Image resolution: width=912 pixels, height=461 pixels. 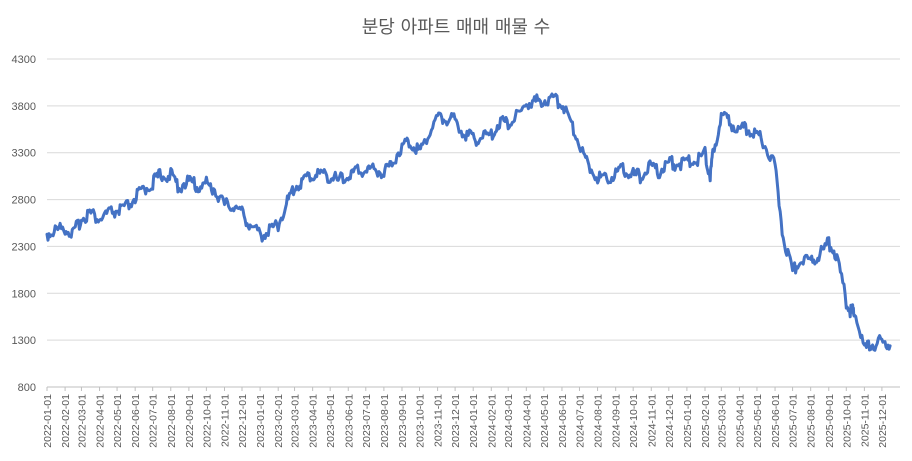 What do you see at coordinates (24, 224) in the screenshot?
I see `y-axis-ticks: 800 1300 1800 2300 2800 3300 3800 4300` at bounding box center [24, 224].